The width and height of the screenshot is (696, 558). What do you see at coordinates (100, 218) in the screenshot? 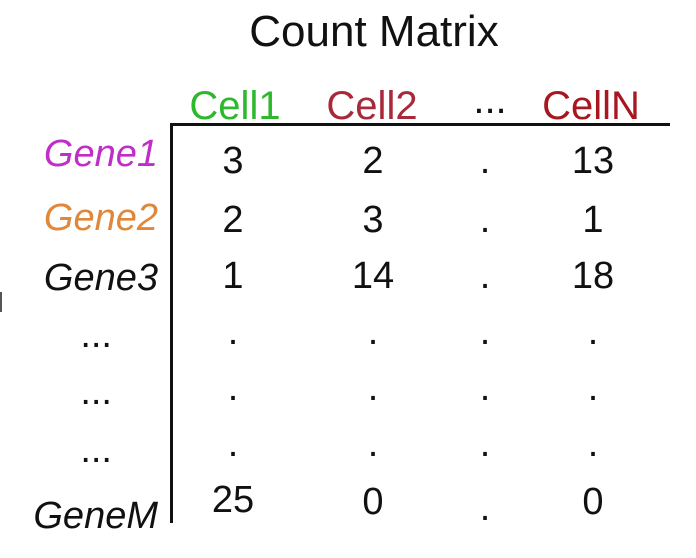
I see `row-label-gene2: Gene2` at bounding box center [100, 218].